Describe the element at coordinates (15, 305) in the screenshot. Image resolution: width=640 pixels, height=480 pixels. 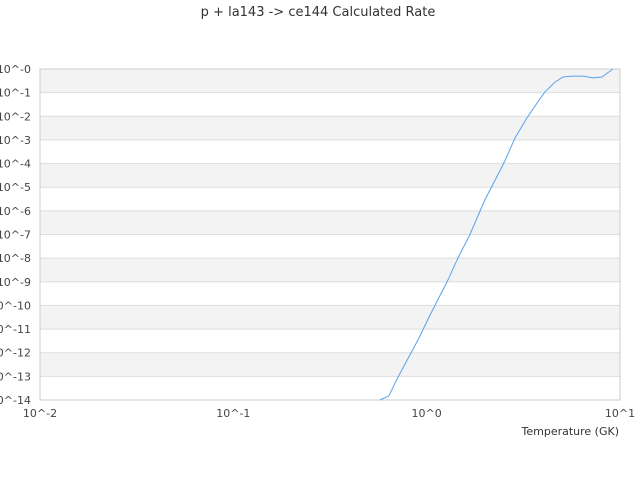
I see `y-tick-label: 10^-10` at that location.